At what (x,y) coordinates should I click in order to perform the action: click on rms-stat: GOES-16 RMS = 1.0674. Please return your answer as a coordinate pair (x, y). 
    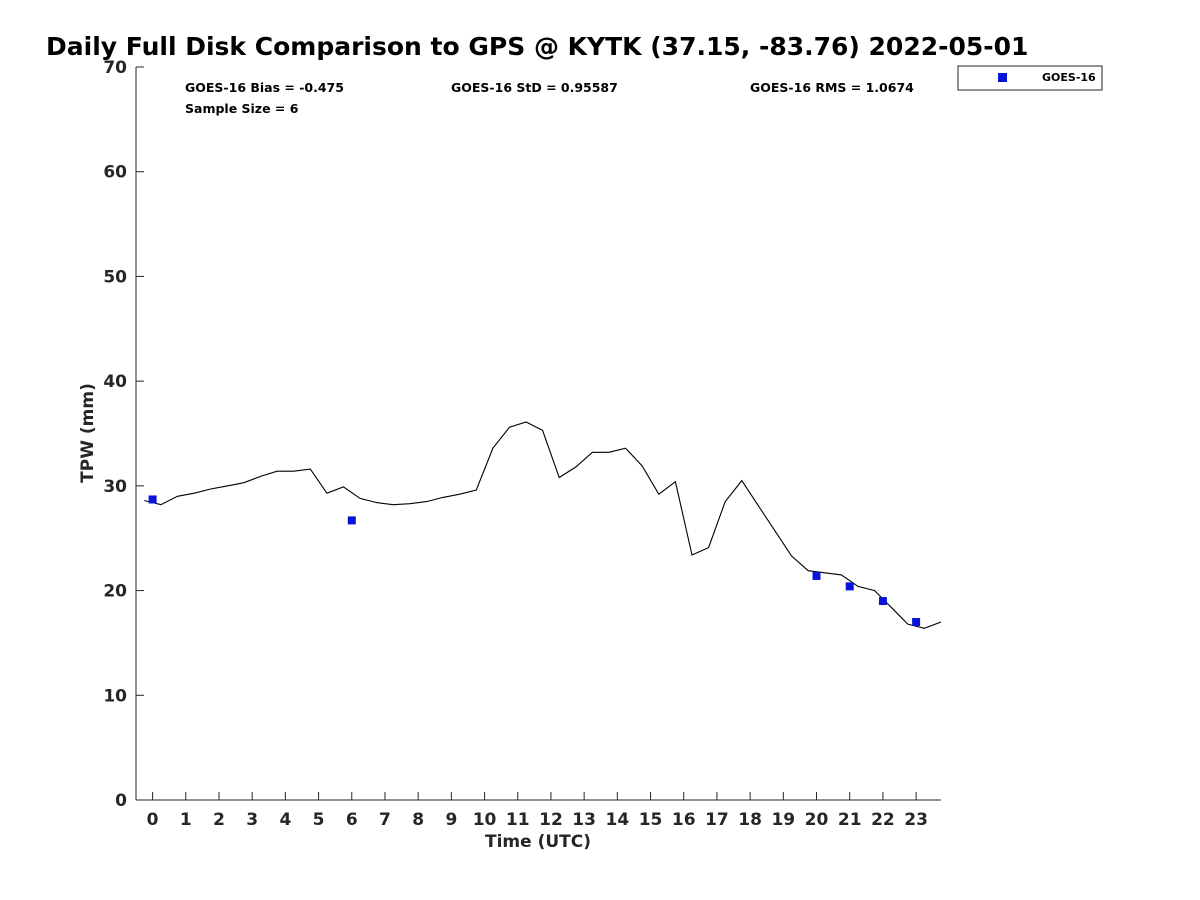
    Looking at the image, I should click on (832, 87).